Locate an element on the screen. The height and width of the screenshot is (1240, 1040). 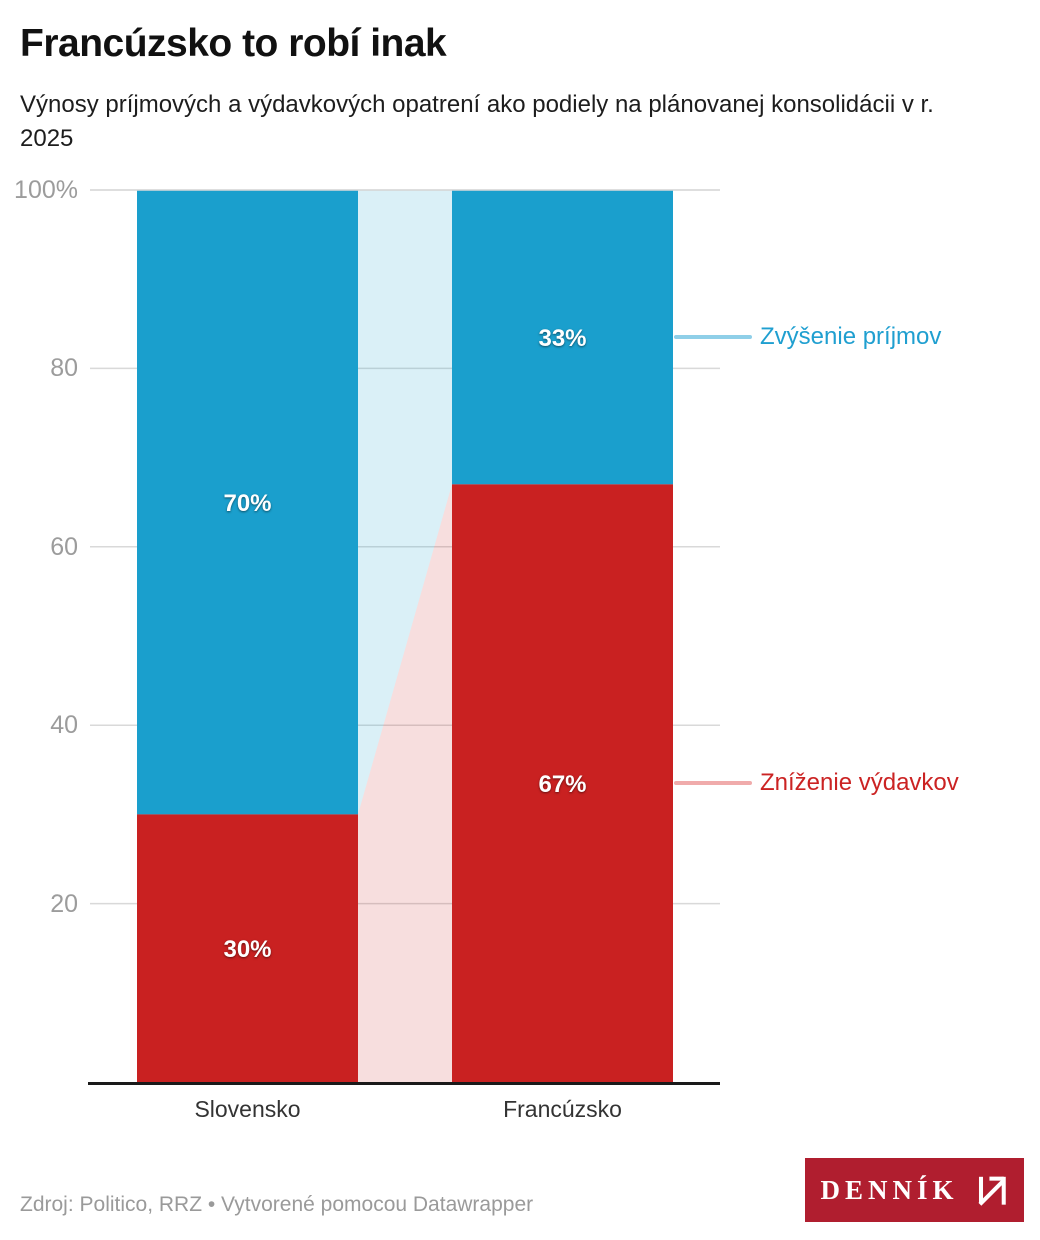
bar-segment-francúzsko-increase is located at coordinates (562, 337).